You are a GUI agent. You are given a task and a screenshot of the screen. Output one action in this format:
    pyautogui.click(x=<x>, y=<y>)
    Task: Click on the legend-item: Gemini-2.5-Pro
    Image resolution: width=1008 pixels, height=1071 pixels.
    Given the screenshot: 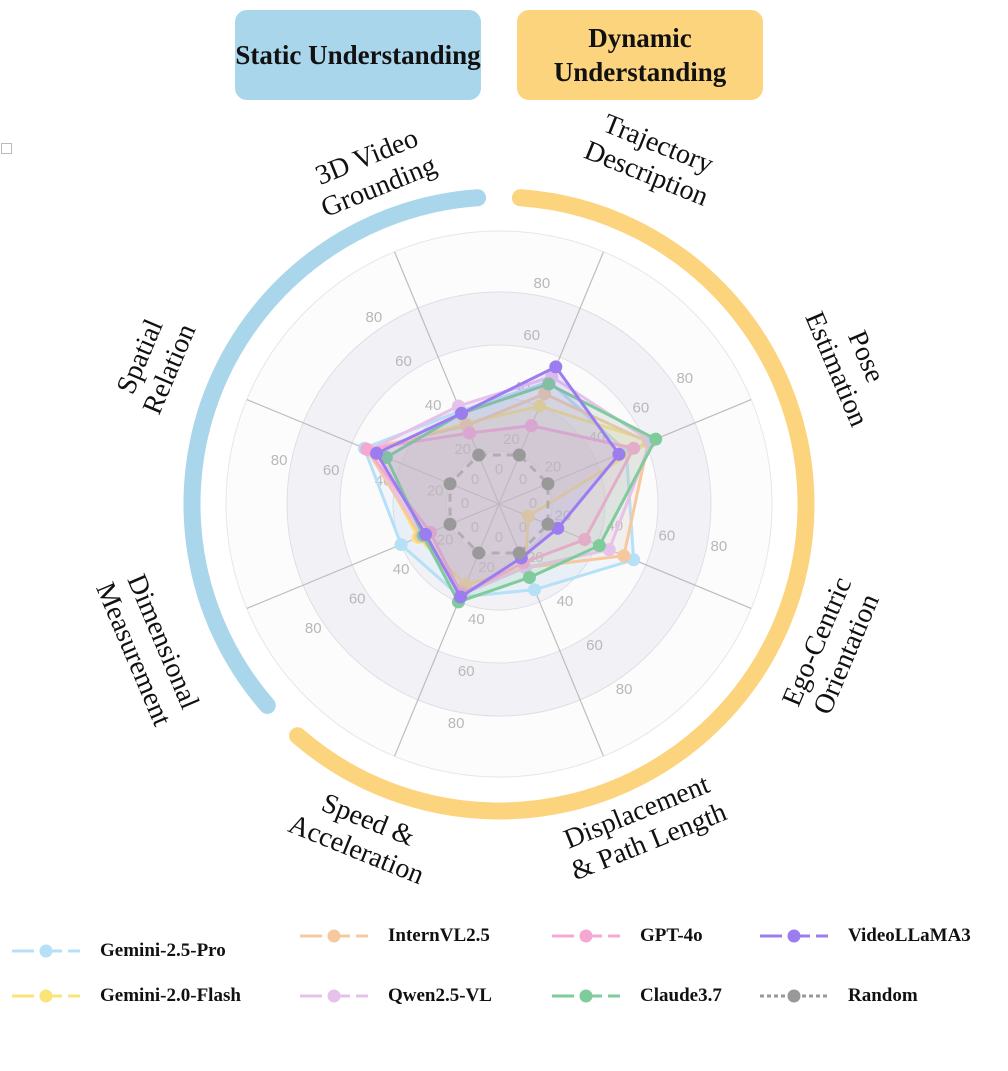 What is the action you would take?
    pyautogui.click(x=118, y=951)
    